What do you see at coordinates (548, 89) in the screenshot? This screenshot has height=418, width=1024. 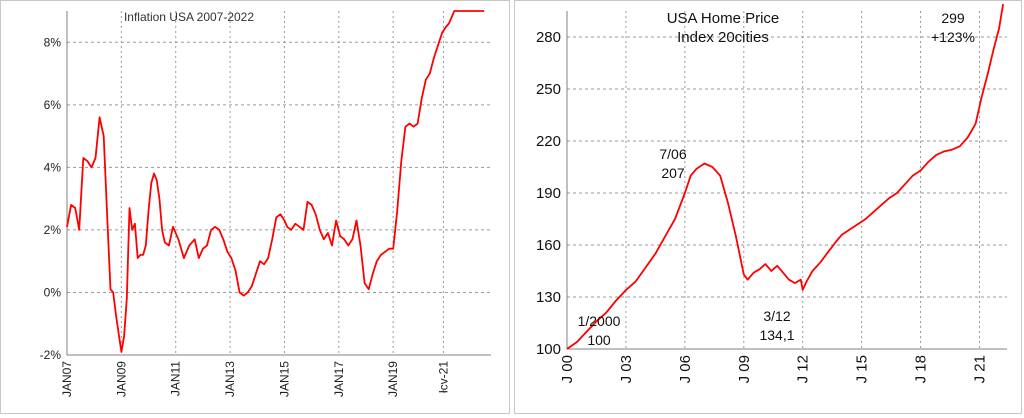 I see `y-tick-label: 250` at bounding box center [548, 89].